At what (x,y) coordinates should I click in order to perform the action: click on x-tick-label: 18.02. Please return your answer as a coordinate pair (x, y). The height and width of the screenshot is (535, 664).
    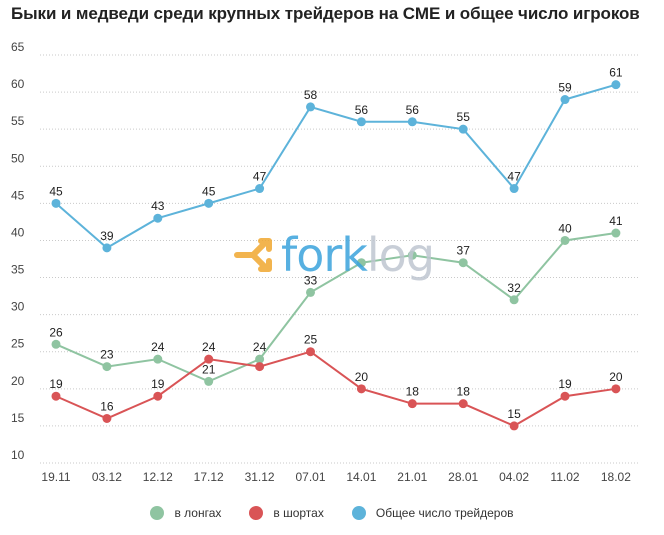
    Looking at the image, I should click on (616, 477).